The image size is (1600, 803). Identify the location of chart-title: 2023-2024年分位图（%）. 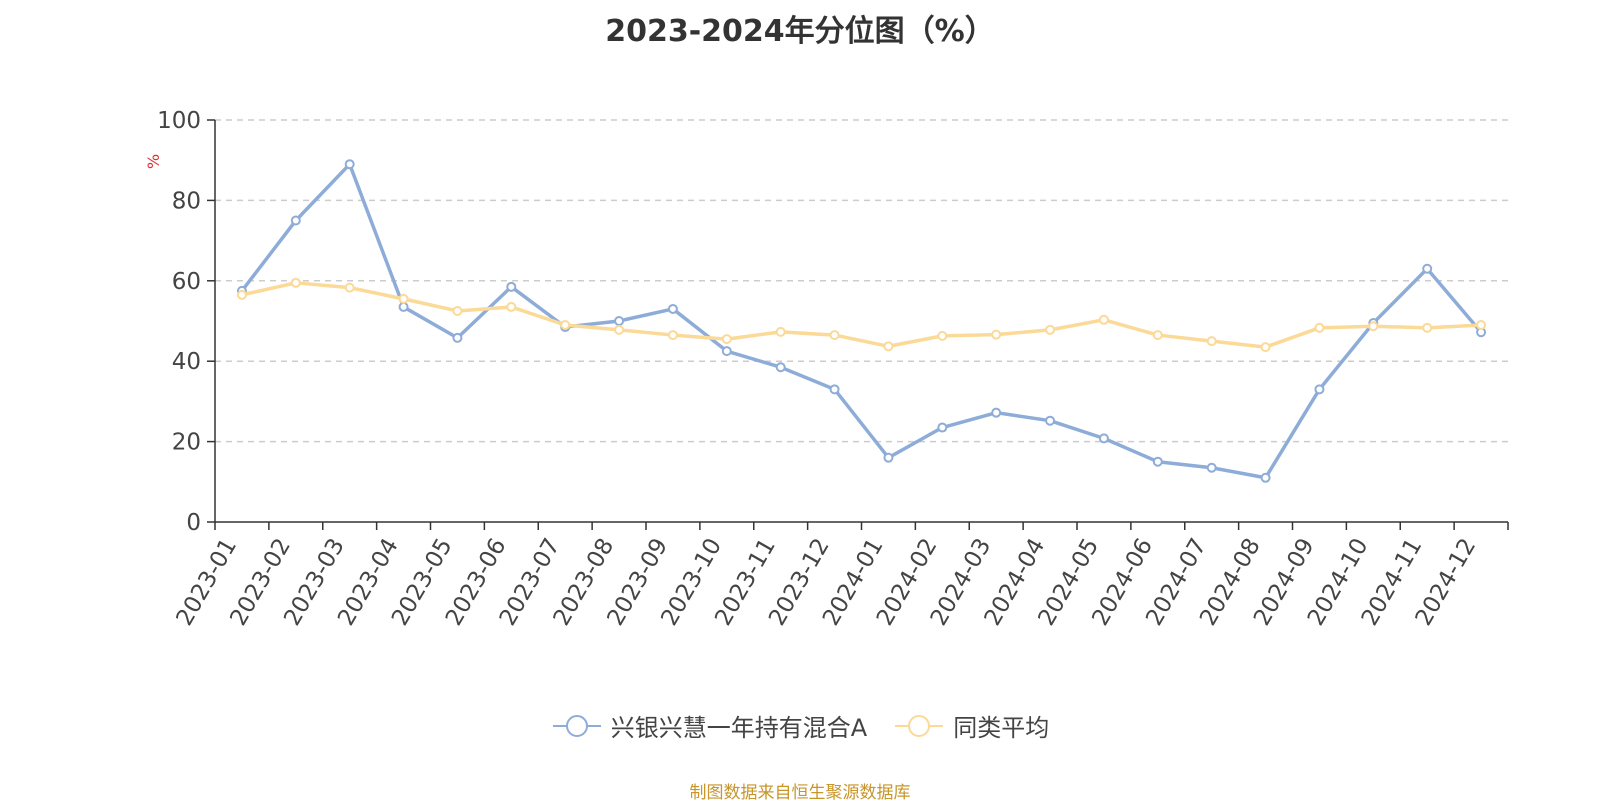
(800, 31).